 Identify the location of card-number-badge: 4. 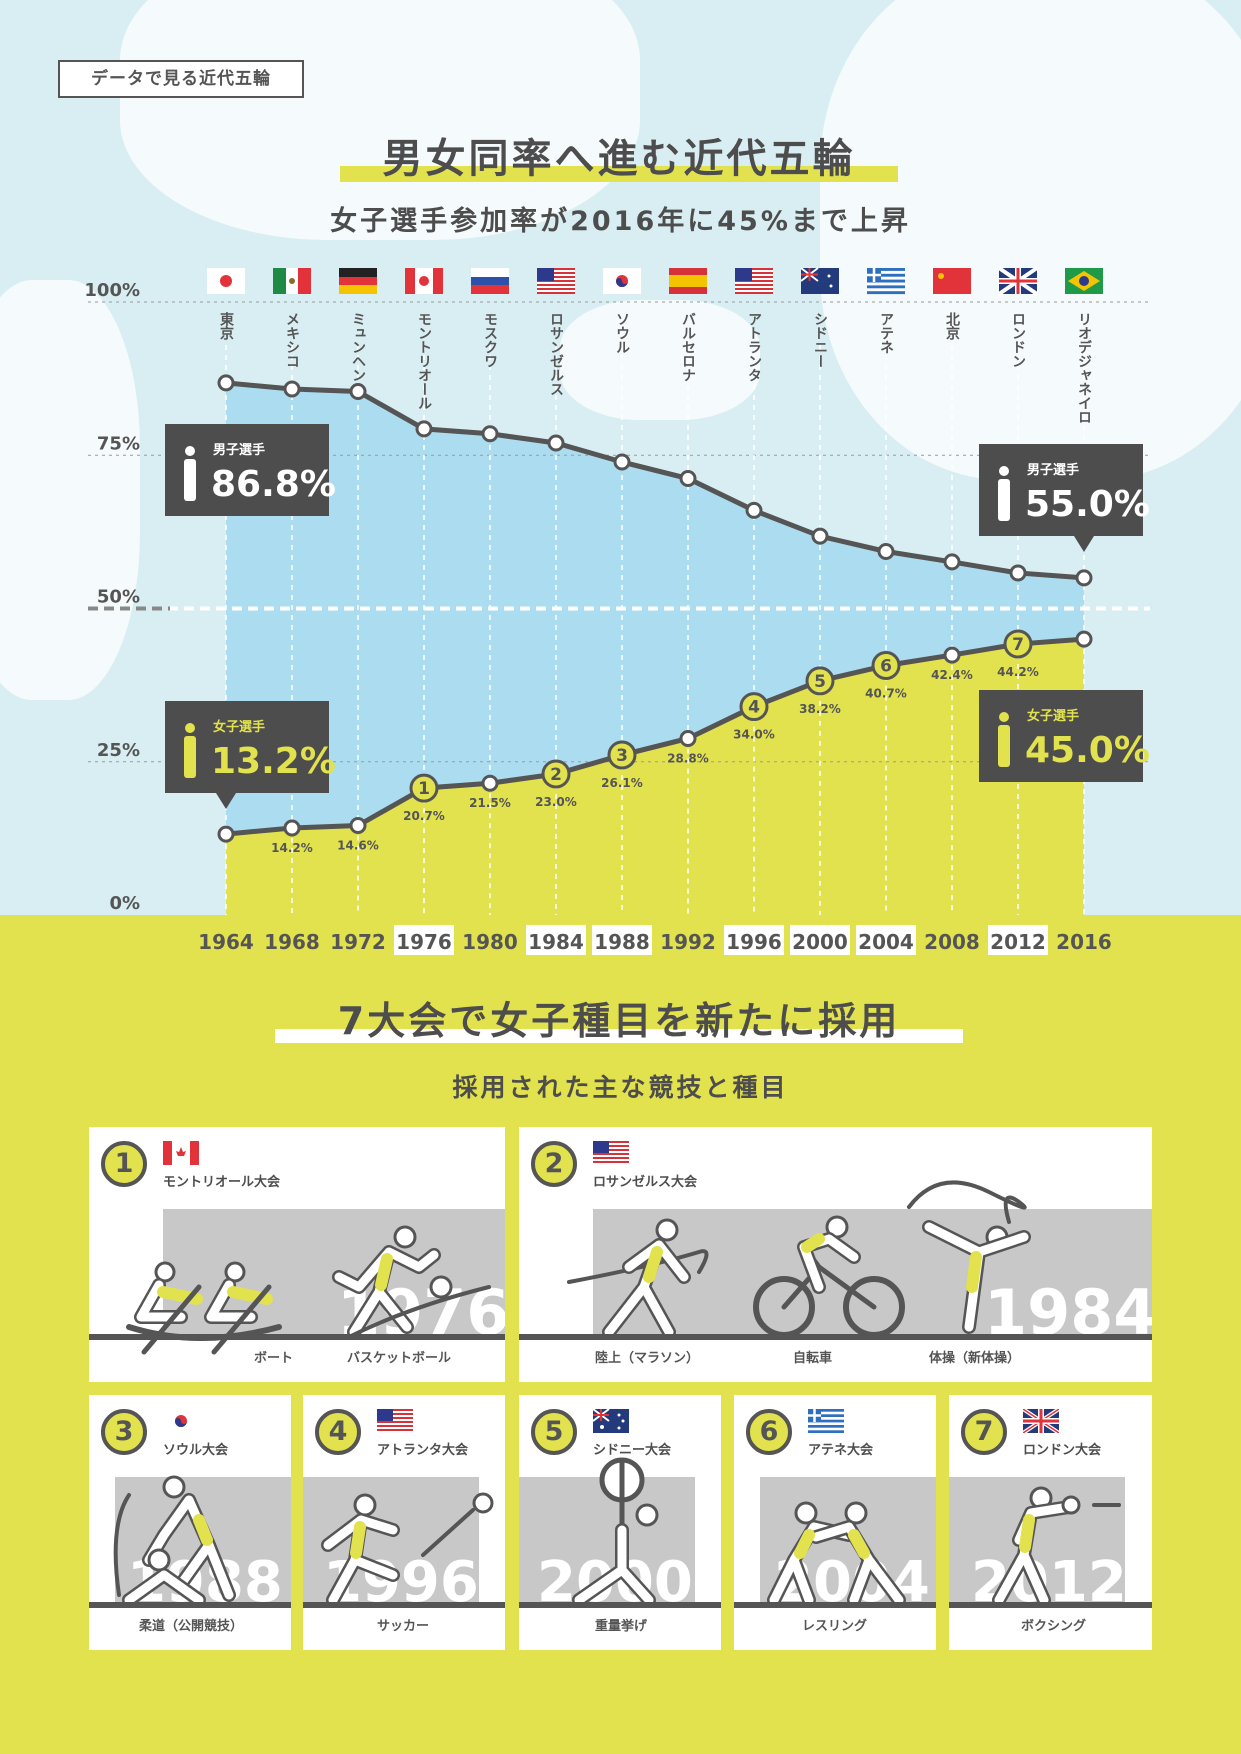
(338, 1432).